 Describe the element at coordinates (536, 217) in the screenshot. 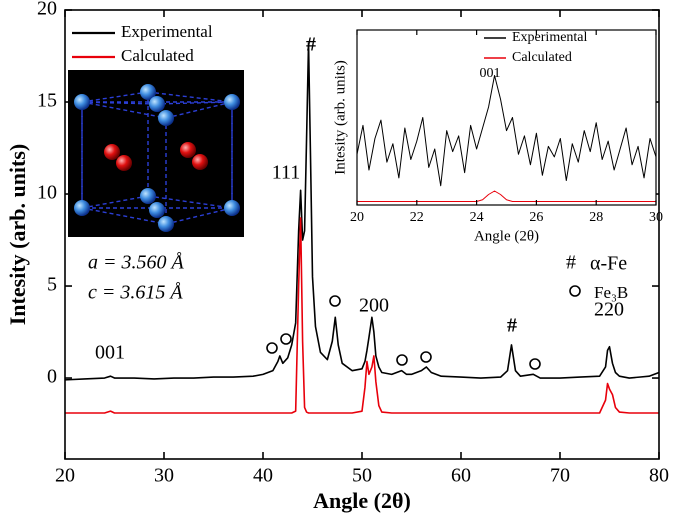

I see `x-tick-label: 26` at that location.